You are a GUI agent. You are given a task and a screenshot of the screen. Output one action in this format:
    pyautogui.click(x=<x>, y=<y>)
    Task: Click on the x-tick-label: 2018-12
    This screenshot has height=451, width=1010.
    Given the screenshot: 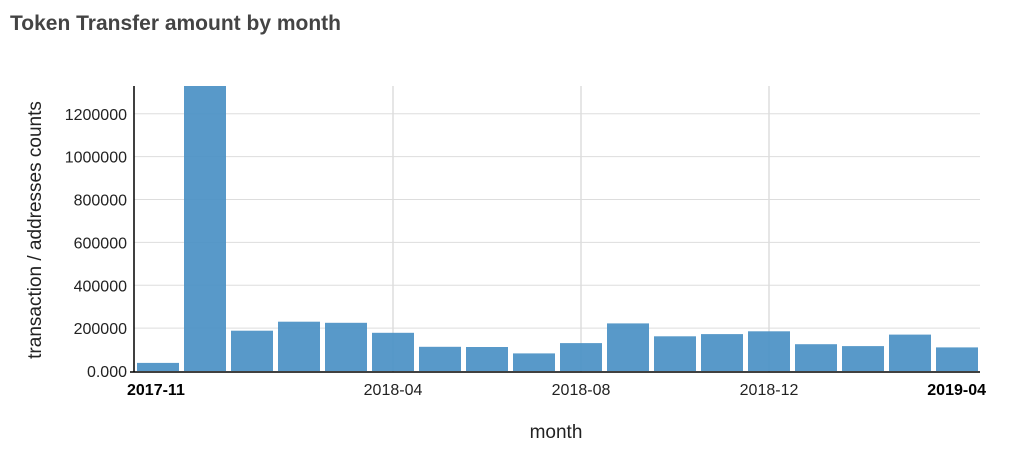 What is the action you would take?
    pyautogui.click(x=769, y=390)
    